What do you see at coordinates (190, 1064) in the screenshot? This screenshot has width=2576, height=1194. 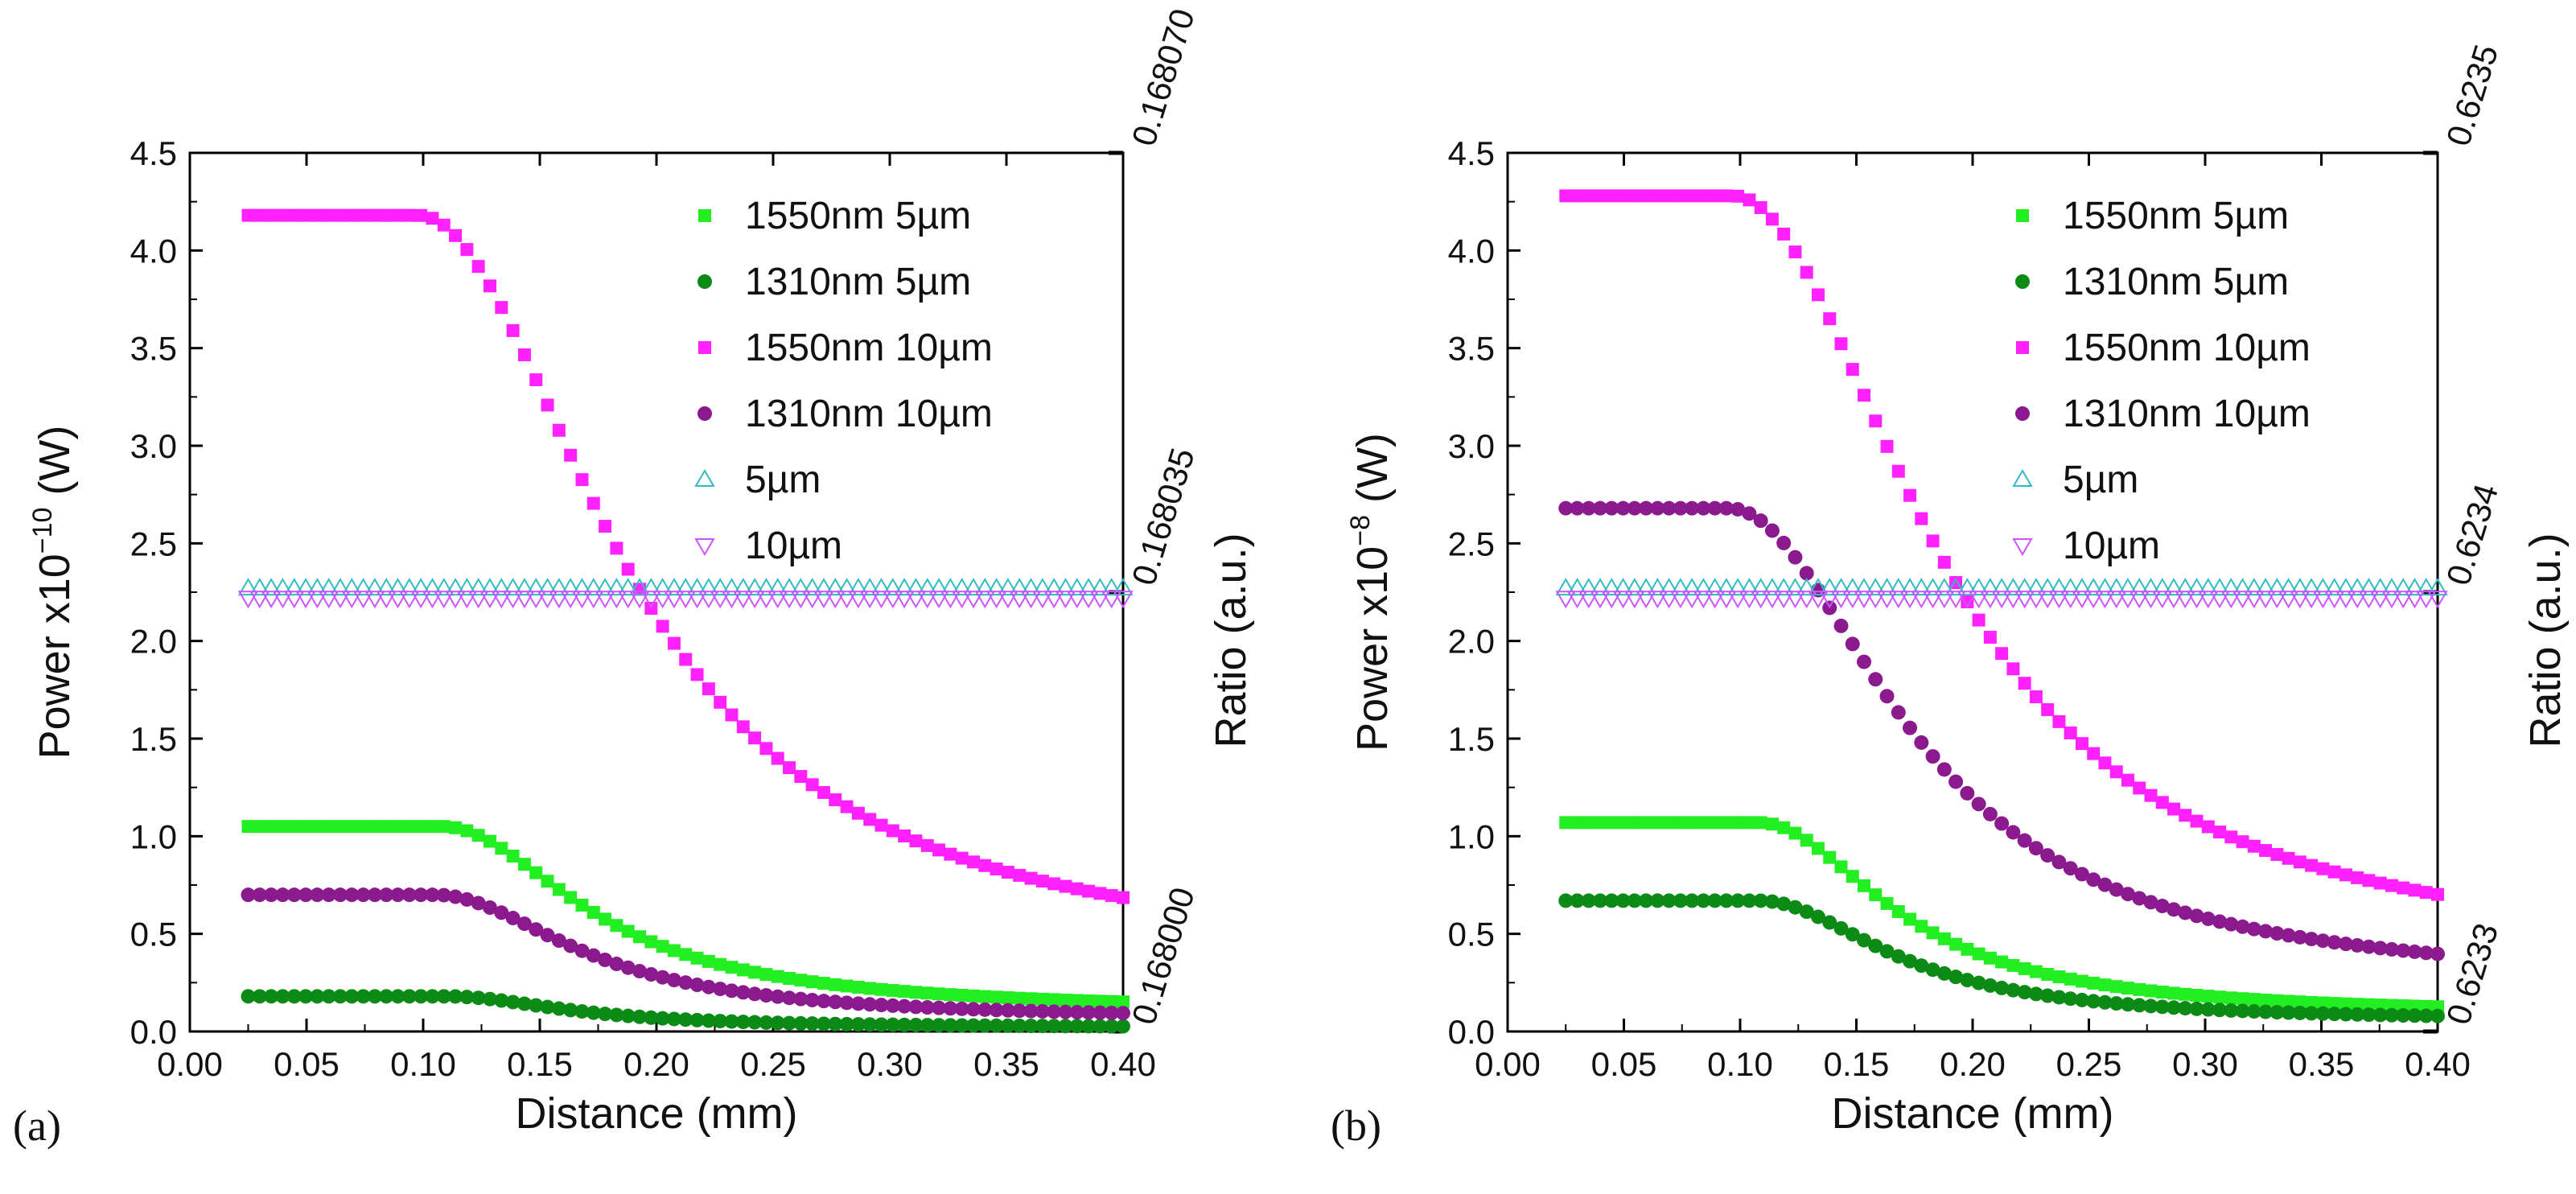 I see `x-tick-label: 0.00` at bounding box center [190, 1064].